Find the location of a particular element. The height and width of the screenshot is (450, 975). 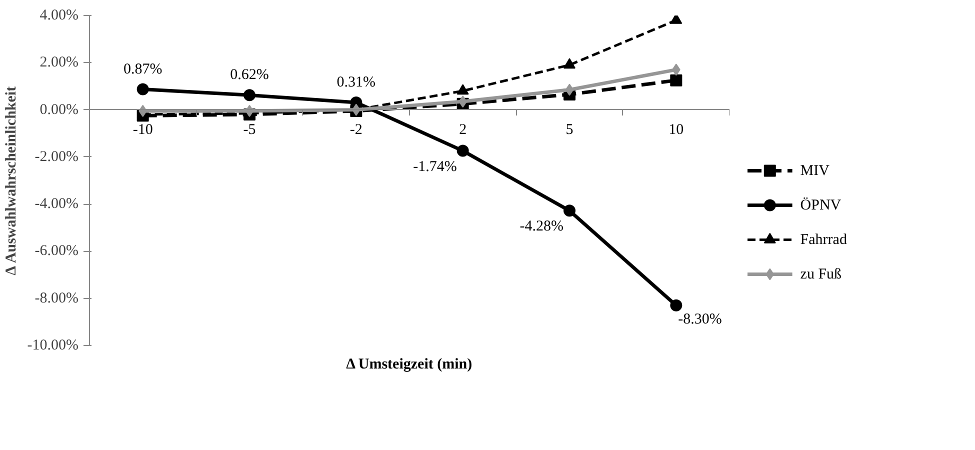

legend-label: zu Fuß is located at coordinates (821, 274).